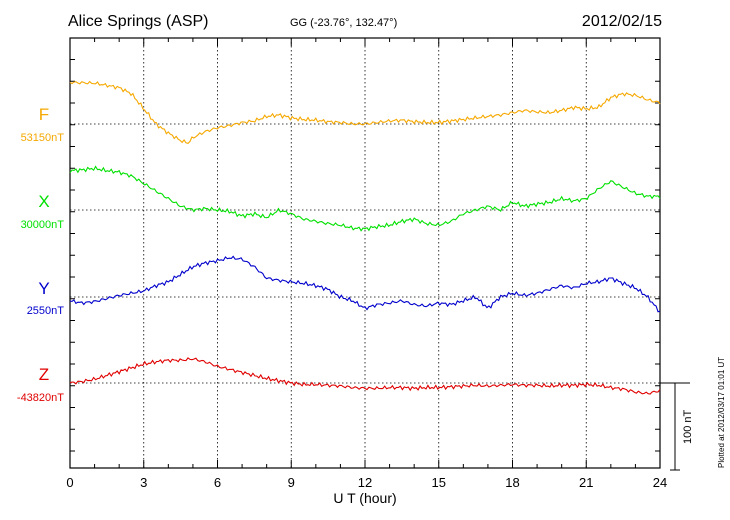 Image resolution: width=730 pixels, height=520 pixels. Describe the element at coordinates (44, 374) in the screenshot. I see `series-name-z: Z` at that location.